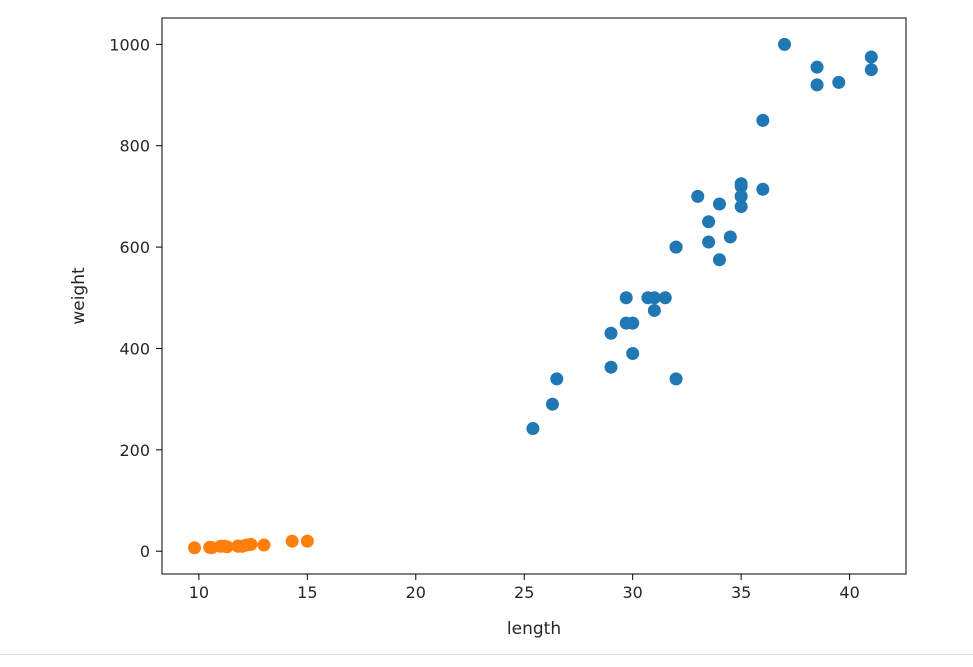 The width and height of the screenshot is (973, 667). Describe the element at coordinates (633, 592) in the screenshot. I see `x-tick-label: 30` at that location.